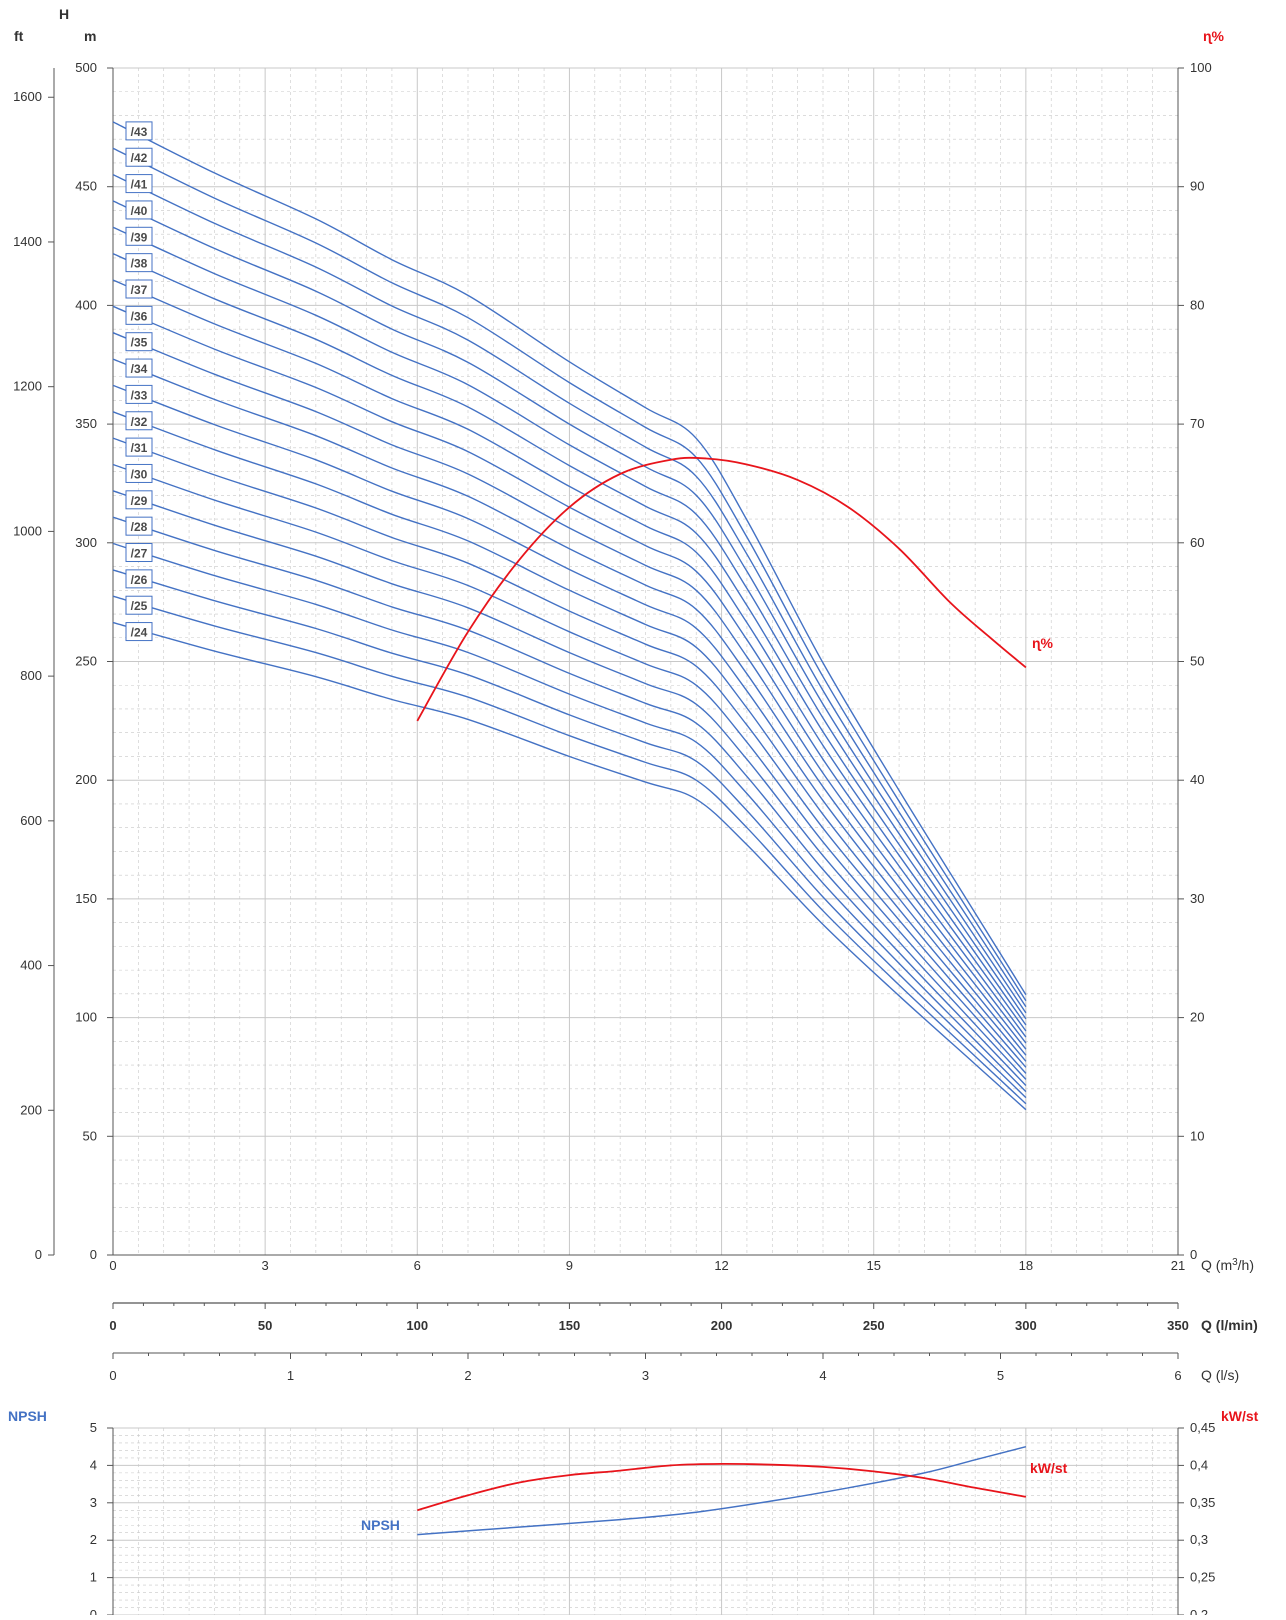 This screenshot has height=1620, width=1286. What do you see at coordinates (874, 1325) in the screenshot?
I see `x-tick-label-lmin: 250` at bounding box center [874, 1325].